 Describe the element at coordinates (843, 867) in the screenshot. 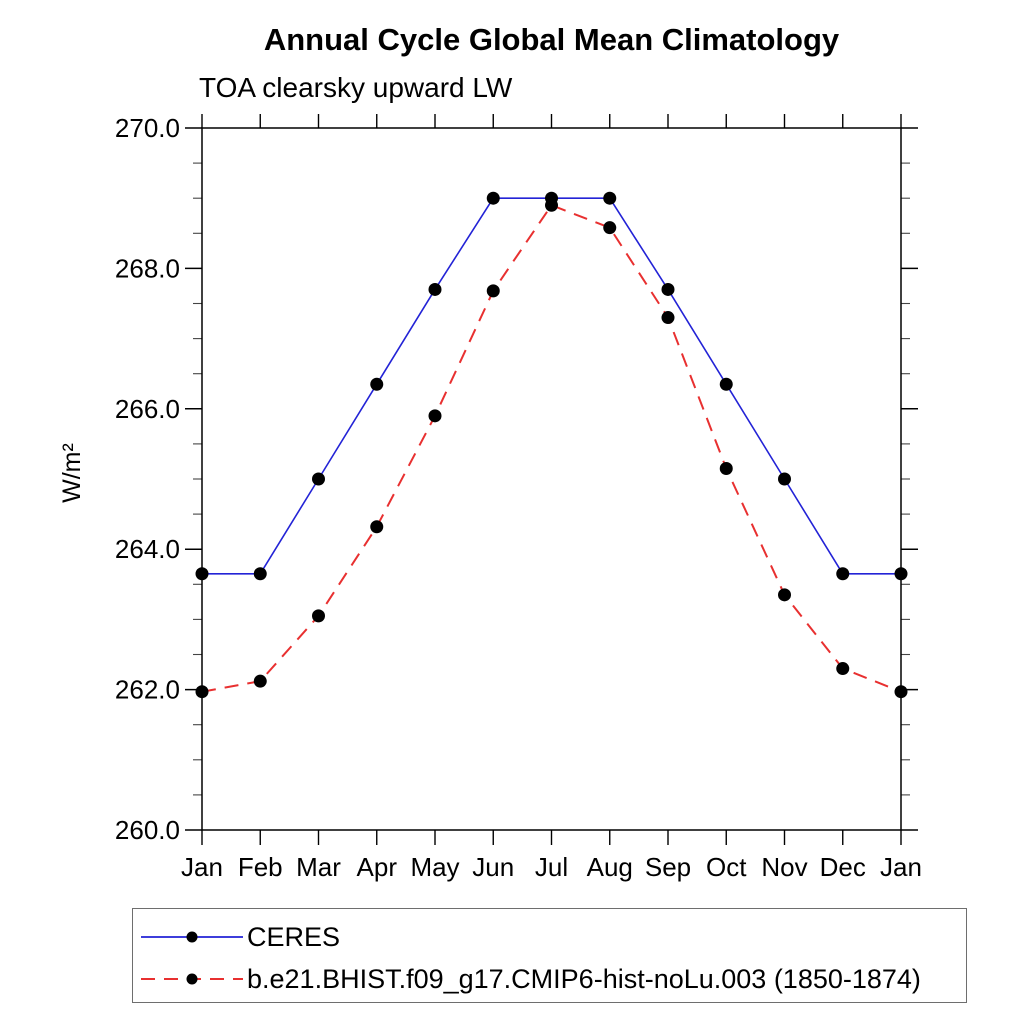

I see `x-tick-label: Dec` at that location.